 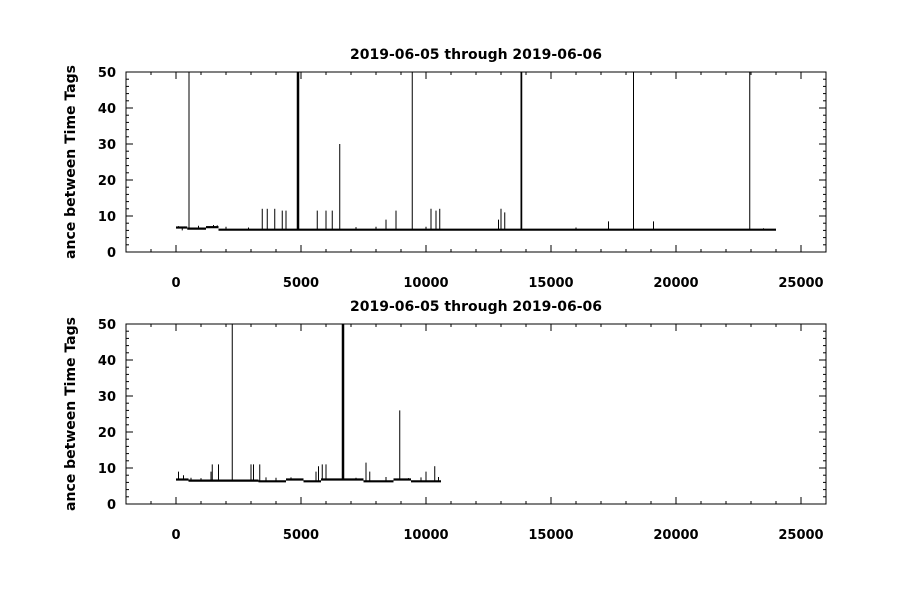 What do you see at coordinates (301, 535) in the screenshot?
I see `panel-2-x-tick-label: 5000` at bounding box center [301, 535].